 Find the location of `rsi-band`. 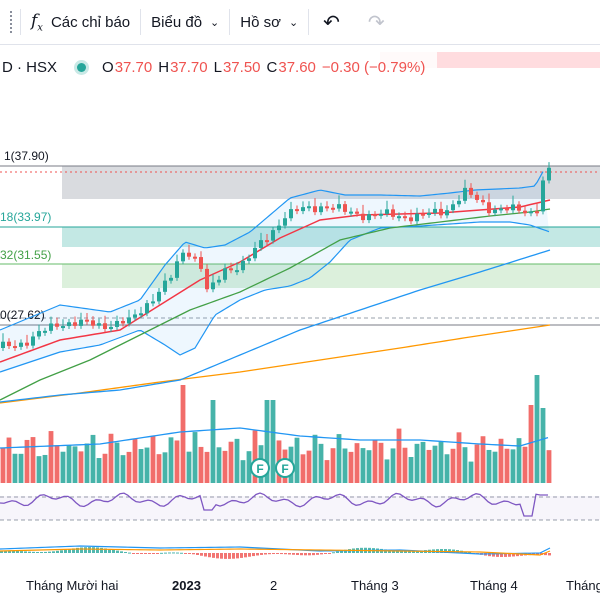

rsi-band is located at coordinates (300, 508).